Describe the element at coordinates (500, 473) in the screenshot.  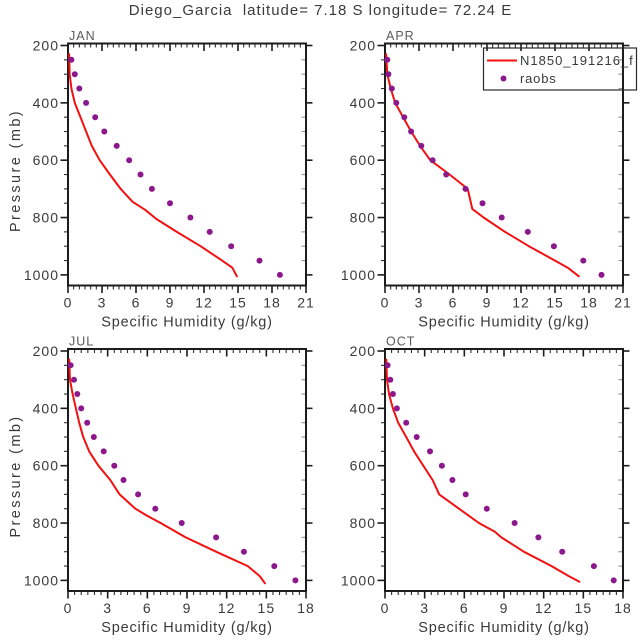
I see `raobs-dots-oct` at that location.